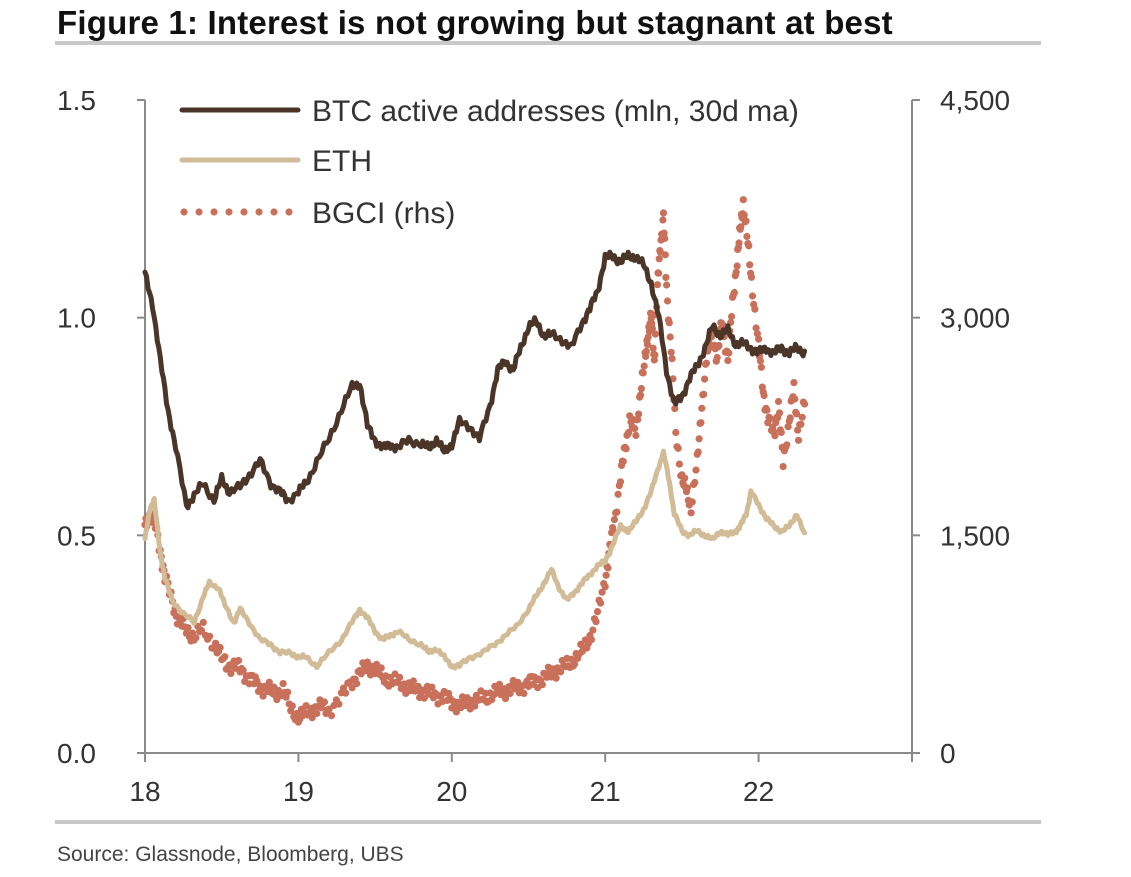 This screenshot has height=877, width=1131. I want to click on left-tick-label: 0.0, so click(76, 753).